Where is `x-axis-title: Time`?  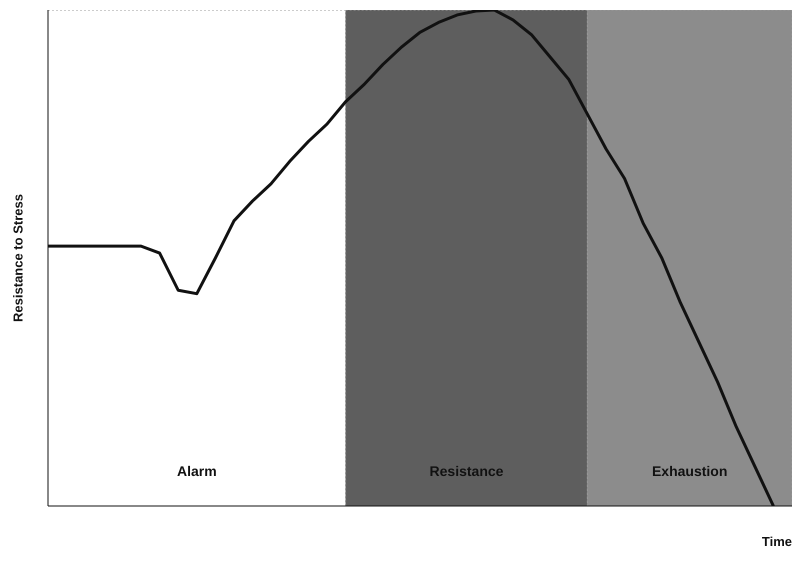 x-axis-title: Time is located at coordinates (777, 541).